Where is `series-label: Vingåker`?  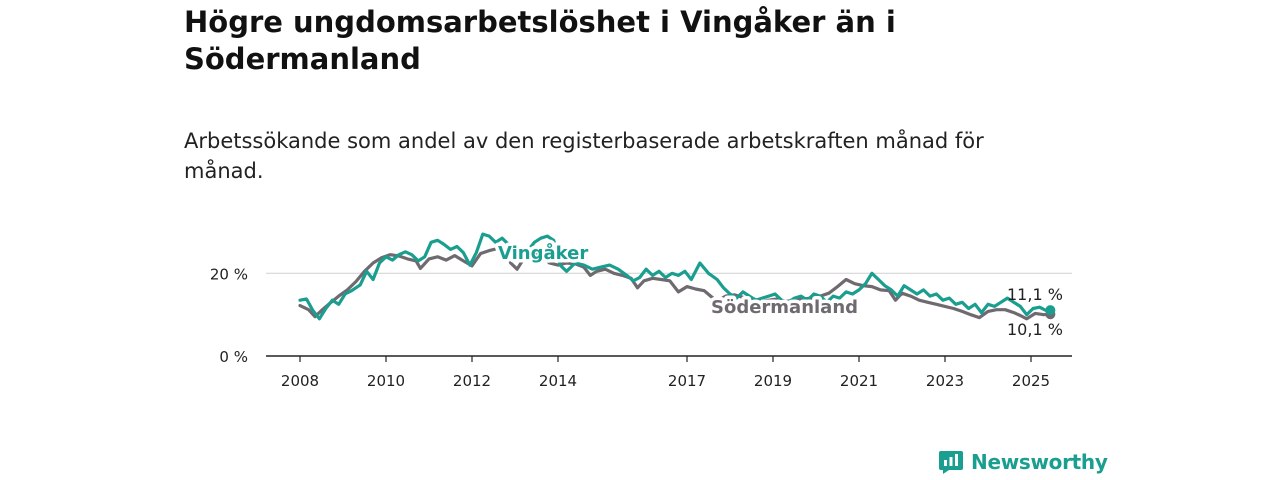
series-label: Vingåker is located at coordinates (543, 253).